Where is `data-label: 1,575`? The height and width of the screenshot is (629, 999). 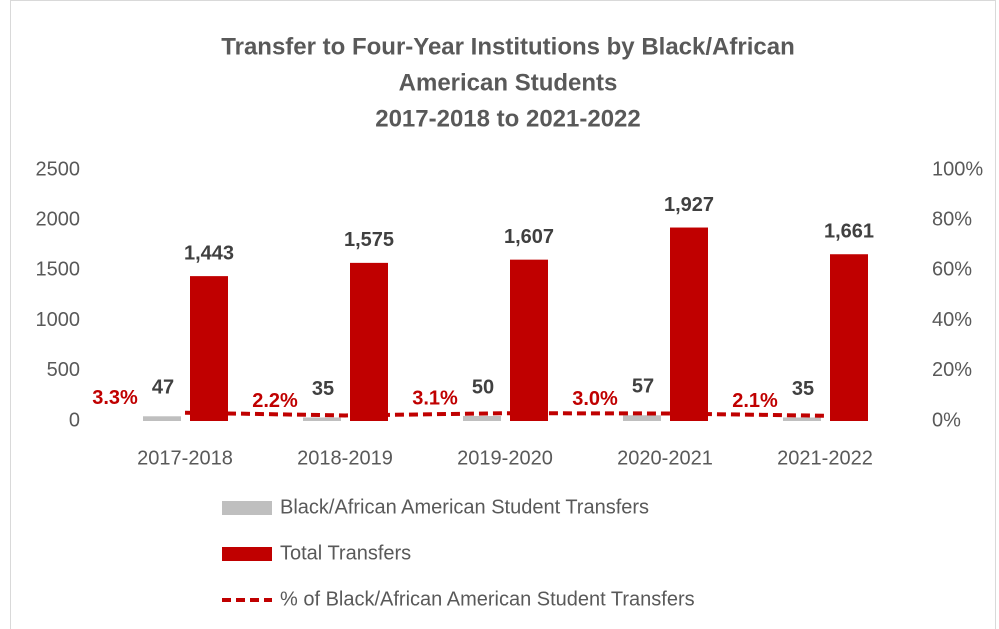 data-label: 1,575 is located at coordinates (369, 240).